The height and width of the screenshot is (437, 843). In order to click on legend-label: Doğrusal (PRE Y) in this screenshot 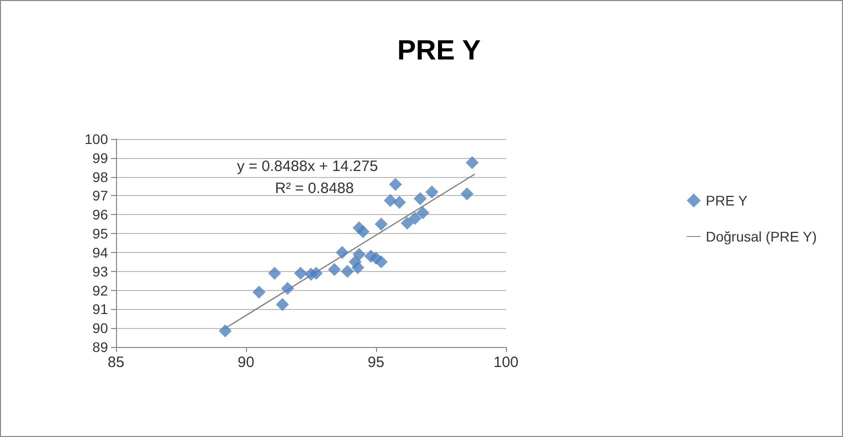, I will do `click(761, 236)`.